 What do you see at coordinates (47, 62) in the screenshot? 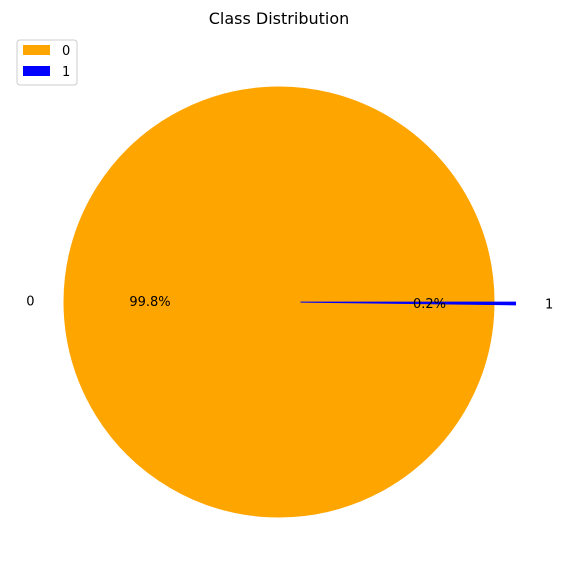
I see `legend: 0 1` at bounding box center [47, 62].